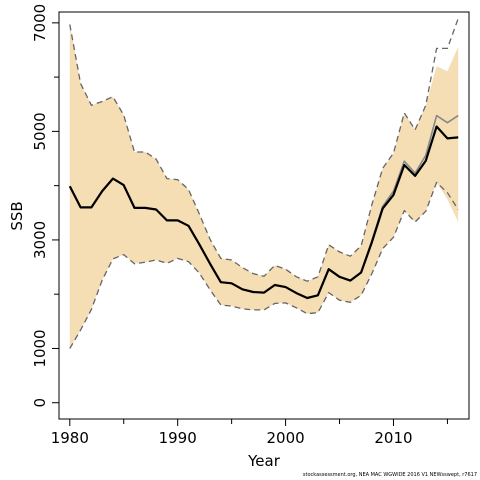 This screenshot has width=480, height=480. What do you see at coordinates (17, 215) in the screenshot?
I see `y-axis-title: SSB` at bounding box center [17, 215].